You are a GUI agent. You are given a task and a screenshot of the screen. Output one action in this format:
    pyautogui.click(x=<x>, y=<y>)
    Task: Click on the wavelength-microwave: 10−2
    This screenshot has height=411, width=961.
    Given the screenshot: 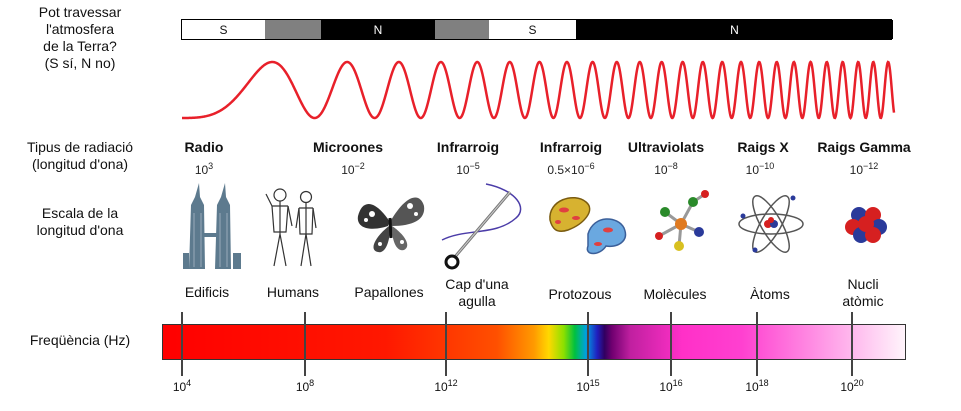 What is the action you would take?
    pyautogui.click(x=353, y=169)
    